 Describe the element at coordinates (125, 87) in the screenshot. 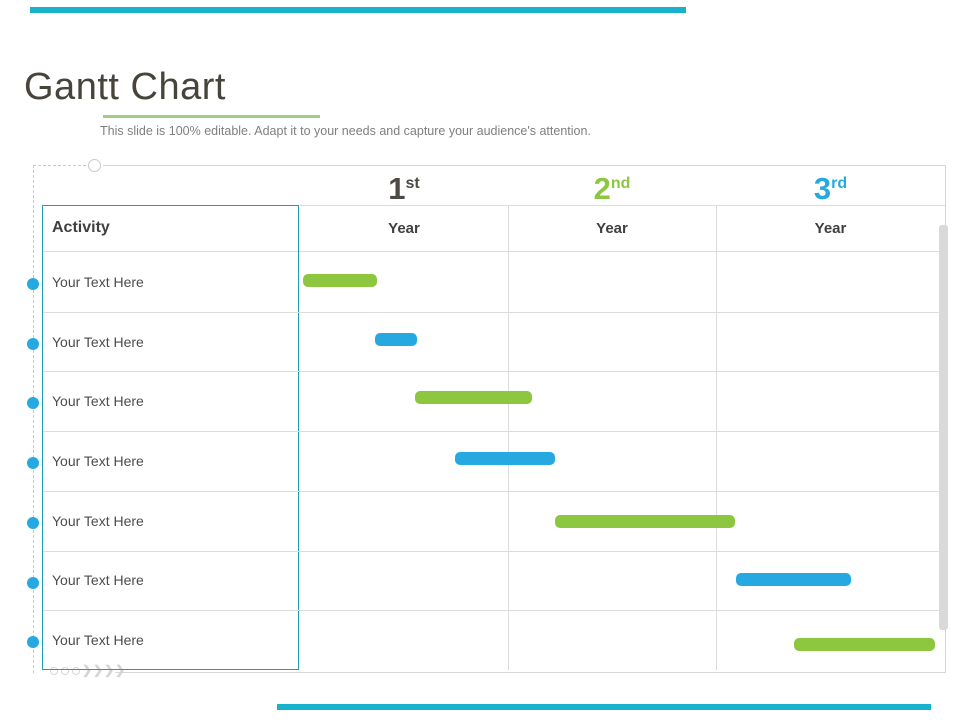

I see `page-title: Gantt Chart` at that location.